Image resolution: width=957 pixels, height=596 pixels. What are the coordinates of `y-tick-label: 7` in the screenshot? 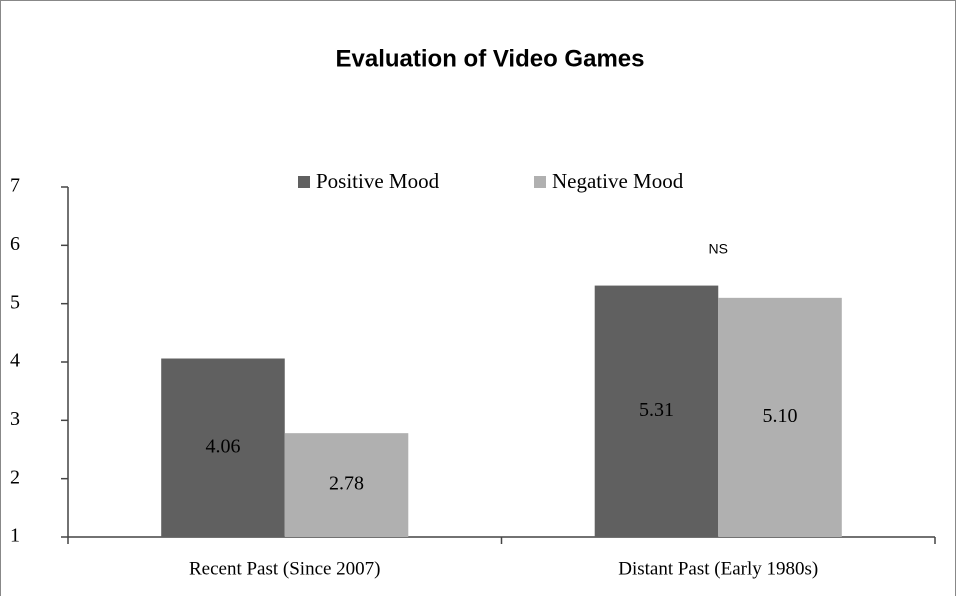 It's located at (15, 186).